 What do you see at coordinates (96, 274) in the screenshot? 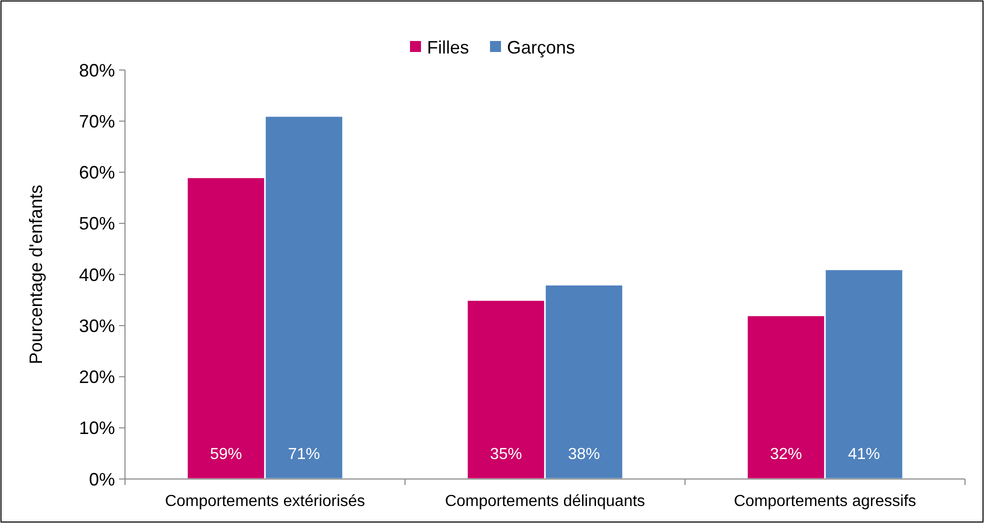
I see `y-tick-label: 40%` at bounding box center [96, 274].